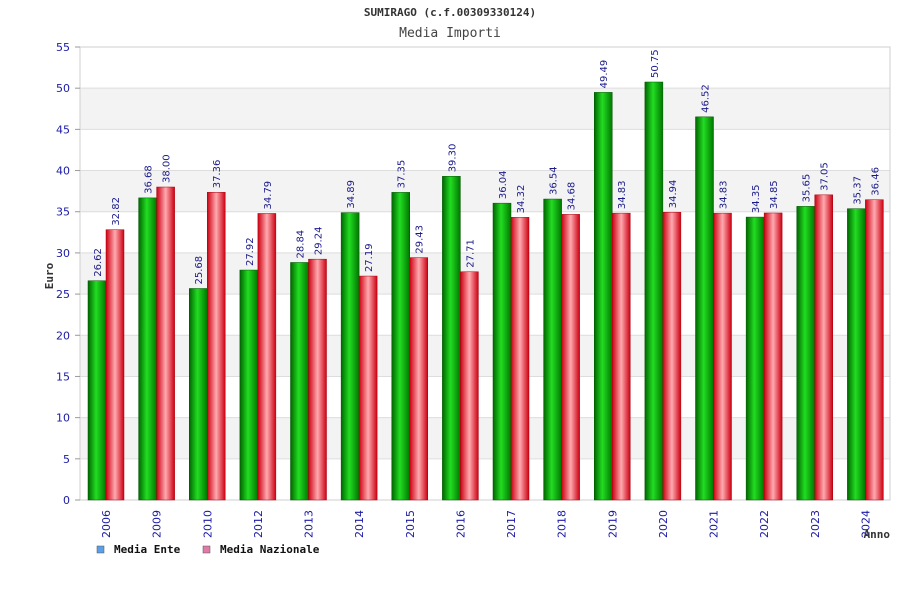 Image resolution: width=900 pixels, height=600 pixels. What do you see at coordinates (807, 188) in the screenshot?
I see `data-label: 35.65` at bounding box center [807, 188].